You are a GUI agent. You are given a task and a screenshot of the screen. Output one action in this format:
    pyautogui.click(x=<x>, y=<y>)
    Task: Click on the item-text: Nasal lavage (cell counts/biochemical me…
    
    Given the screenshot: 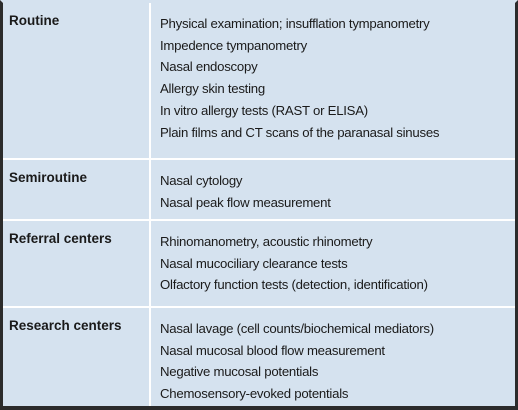 What is the action you would take?
    pyautogui.click(x=297, y=328)
    